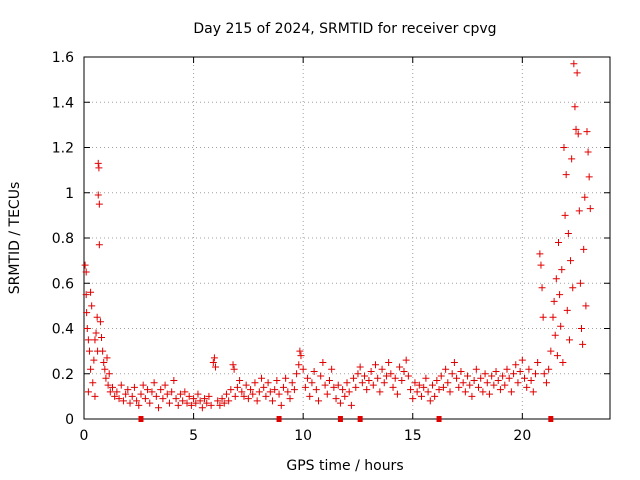 The image size is (640, 480). What do you see at coordinates (63, 330) in the screenshot?
I see `y-tick-label: 0.4` at bounding box center [63, 330].